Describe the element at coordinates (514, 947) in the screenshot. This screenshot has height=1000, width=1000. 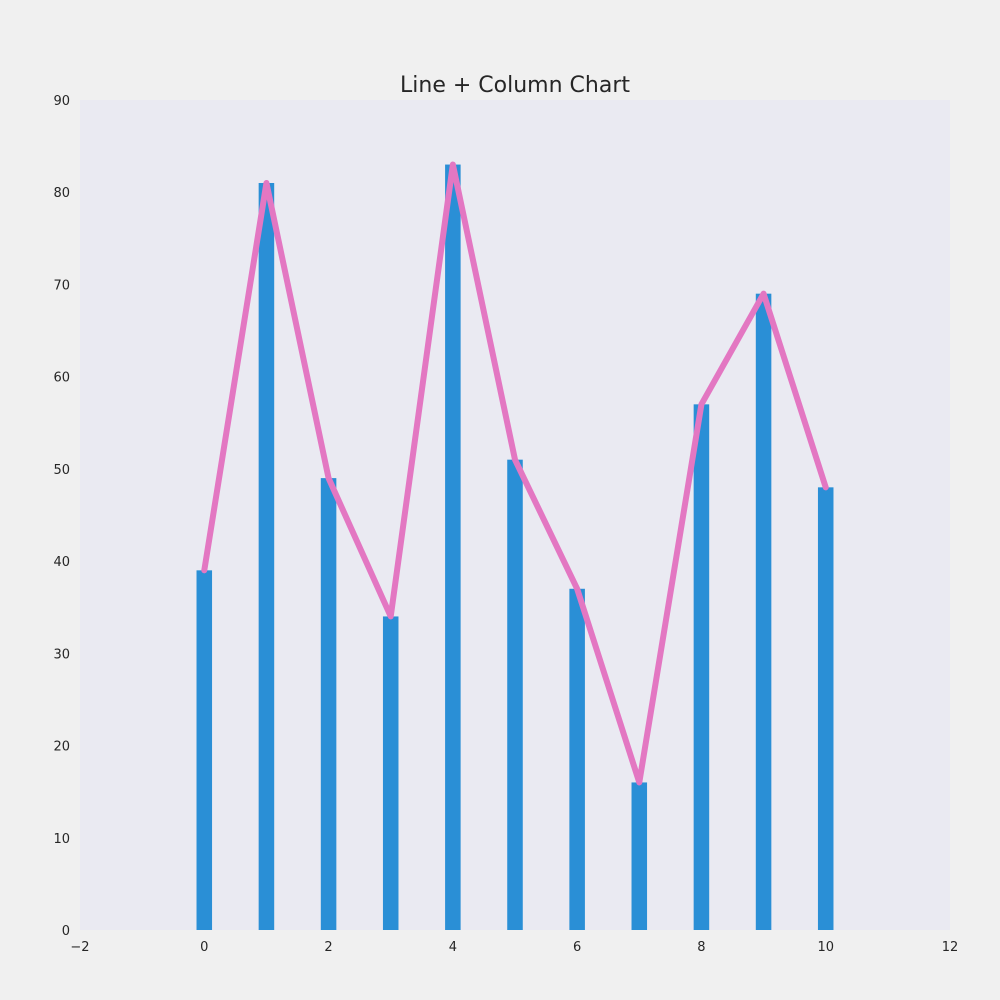
I see `x-axis-ticks: −2 0 2 4 6 8 10 12` at that location.